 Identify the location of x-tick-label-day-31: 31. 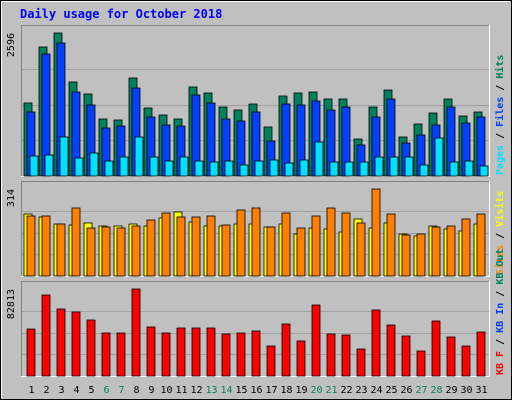
(481, 390).